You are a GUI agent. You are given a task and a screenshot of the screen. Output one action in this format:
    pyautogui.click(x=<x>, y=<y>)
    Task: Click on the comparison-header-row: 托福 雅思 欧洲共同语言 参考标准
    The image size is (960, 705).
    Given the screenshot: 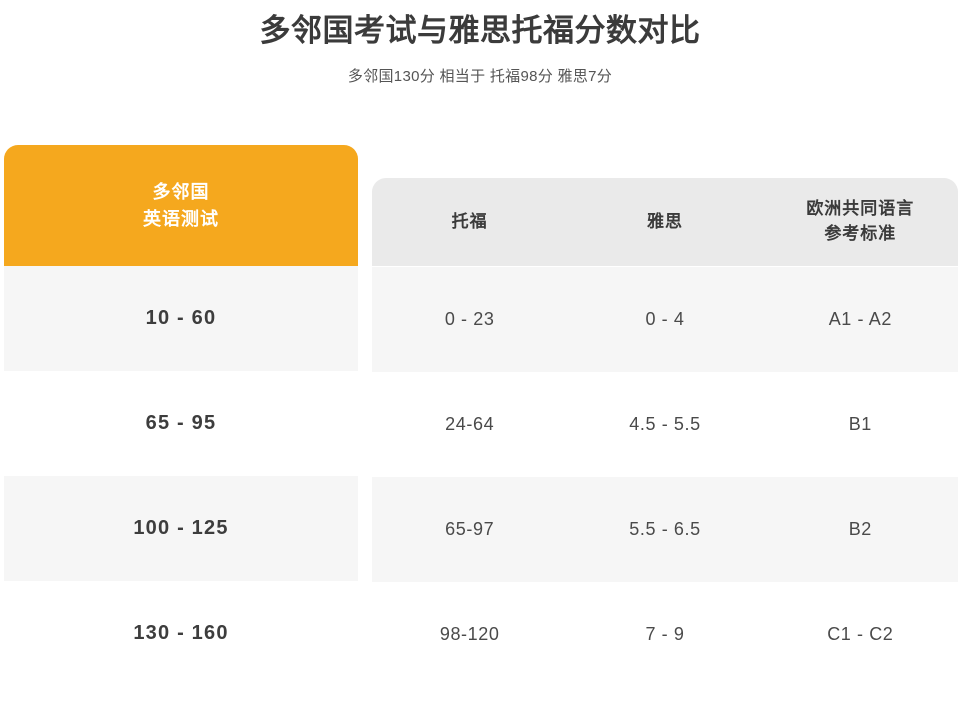 What is the action you would take?
    pyautogui.click(x=665, y=222)
    